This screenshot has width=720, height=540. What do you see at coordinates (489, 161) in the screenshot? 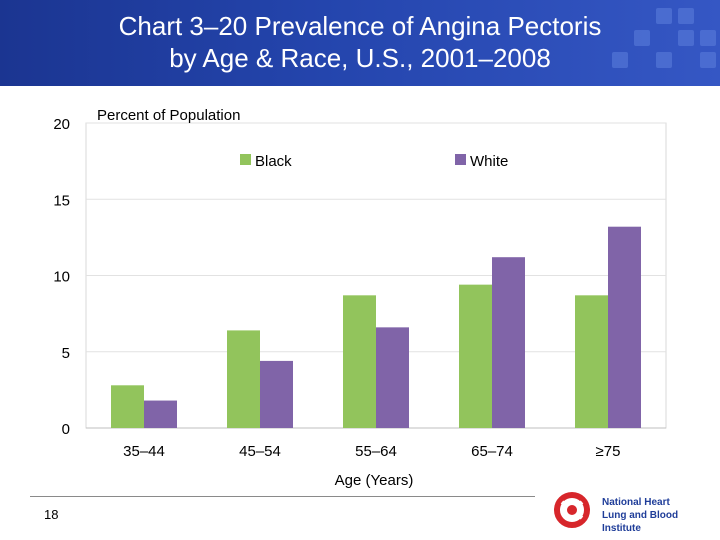
I see `legend-label-white: White` at bounding box center [489, 161].